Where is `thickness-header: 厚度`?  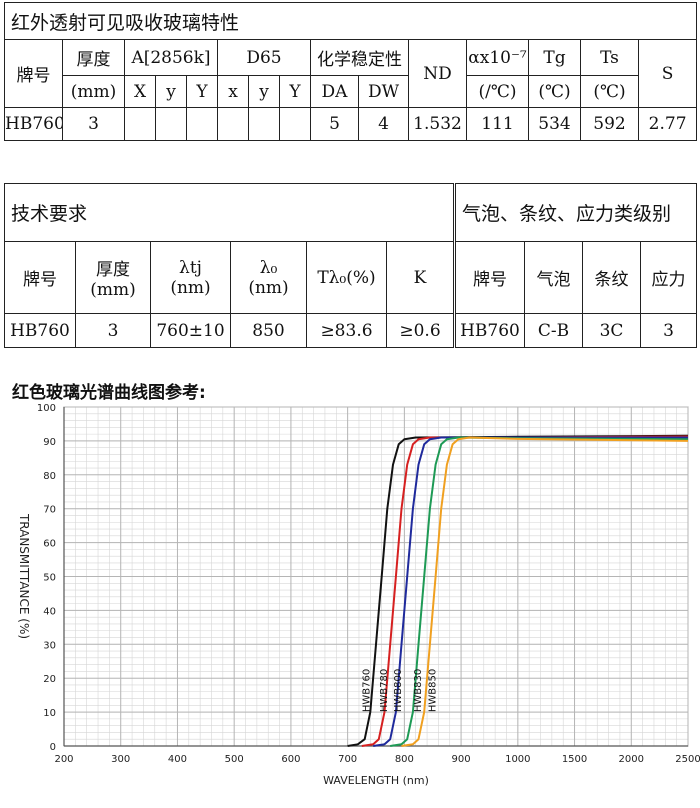
thickness-header: 厚度 is located at coordinates (93, 57).